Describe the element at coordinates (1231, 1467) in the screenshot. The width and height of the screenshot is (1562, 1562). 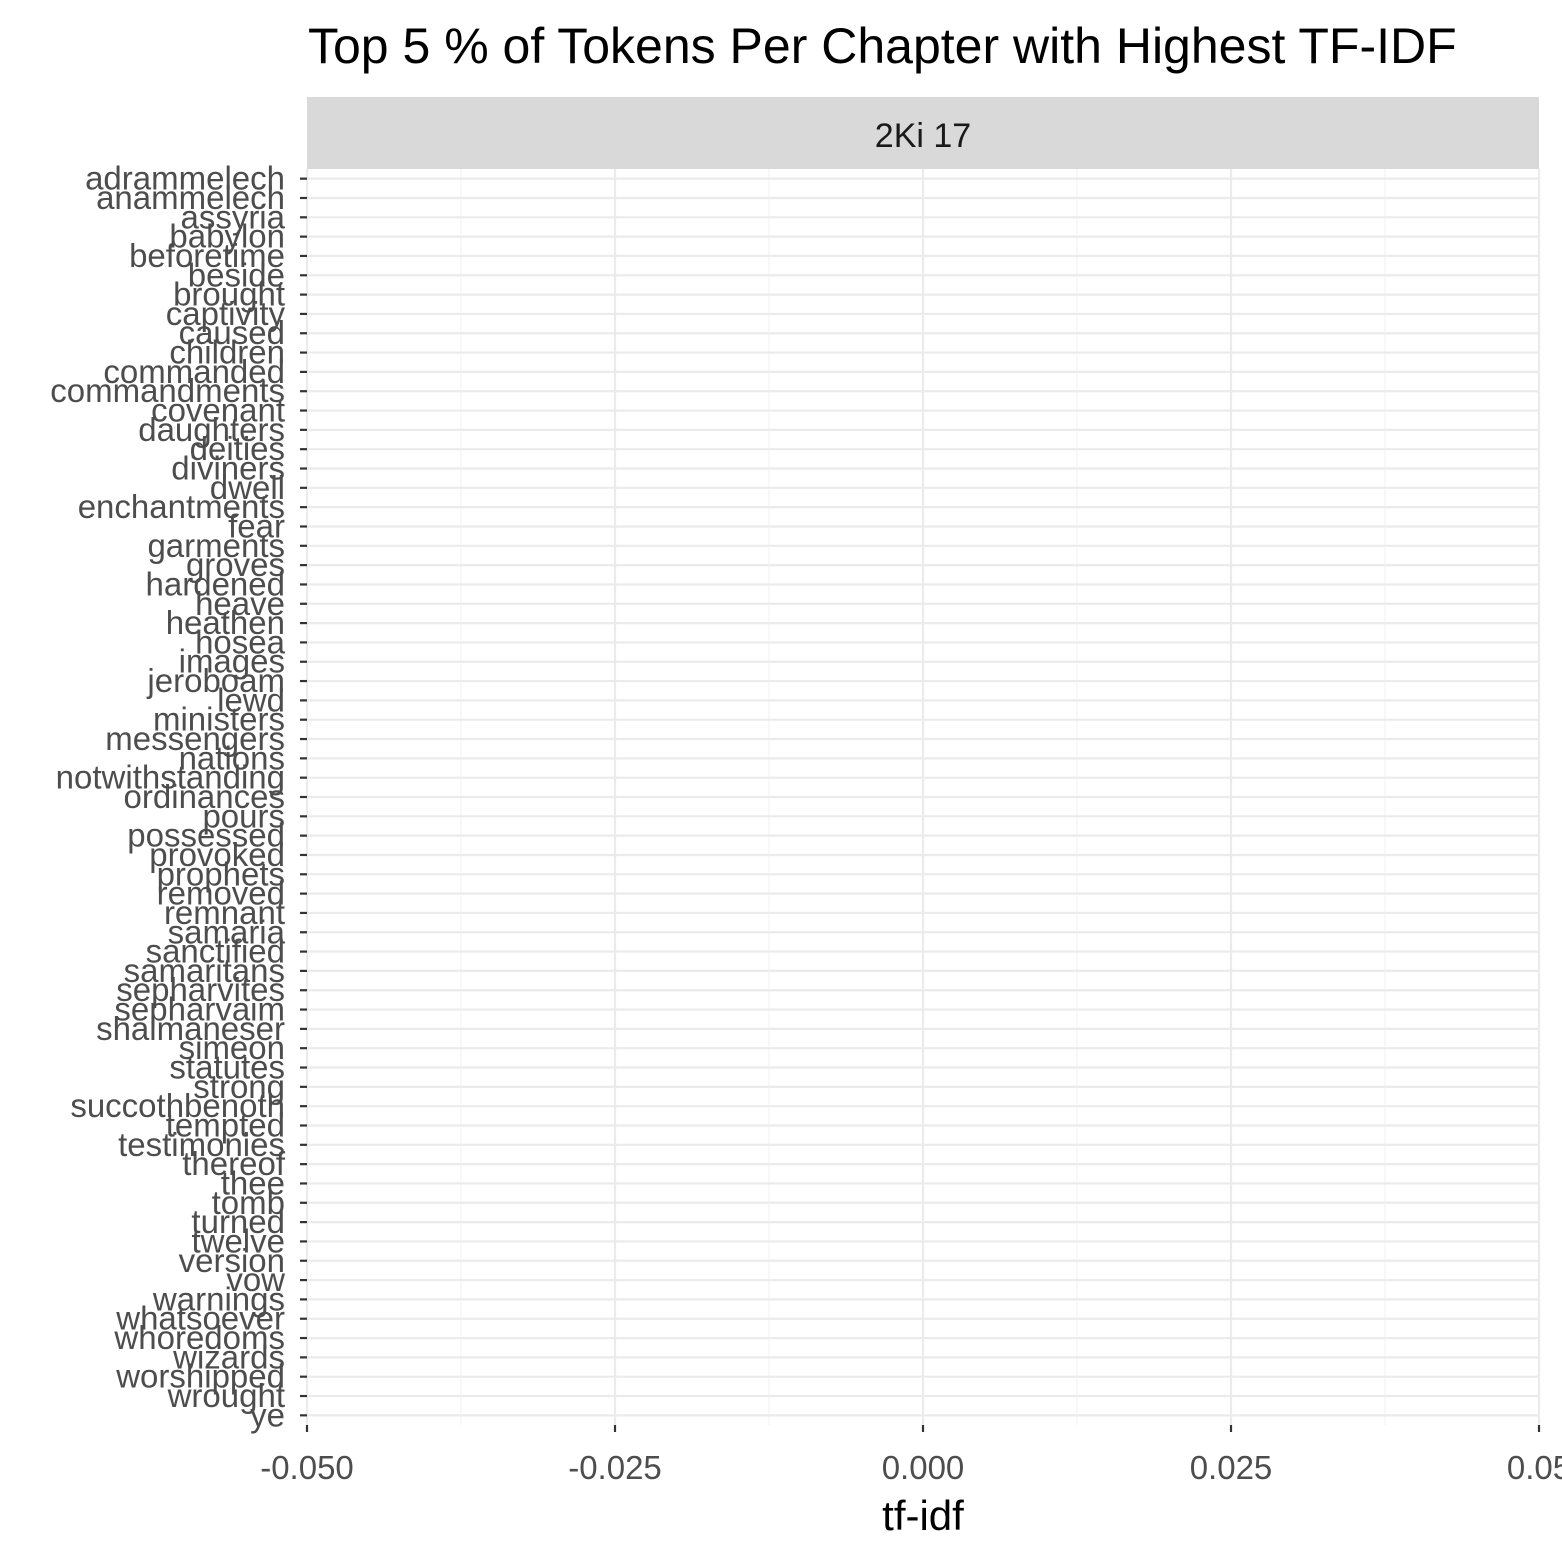
I see `x-tick-label: 0.025` at that location.